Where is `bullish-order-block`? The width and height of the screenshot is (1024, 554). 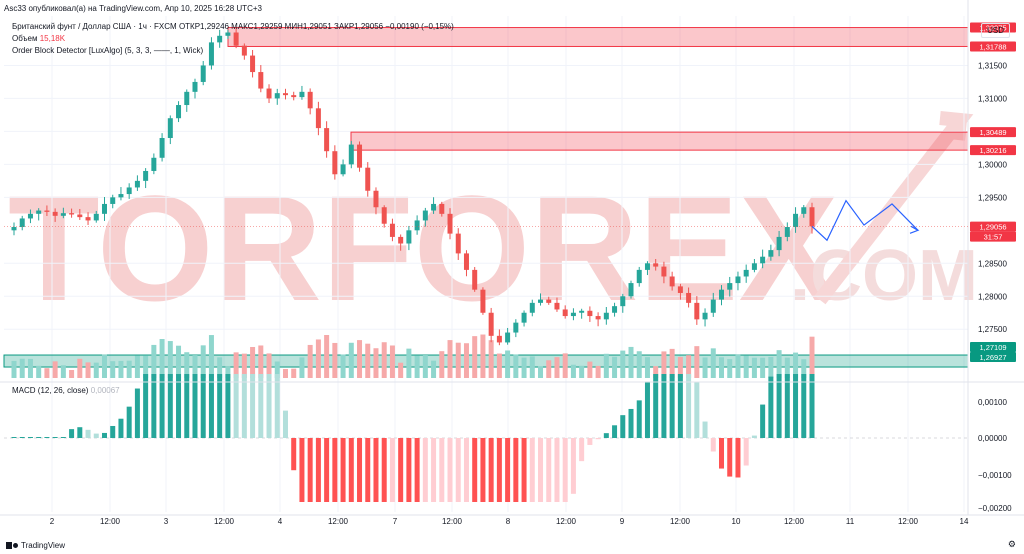
bullish-order-block is located at coordinates (486, 361).